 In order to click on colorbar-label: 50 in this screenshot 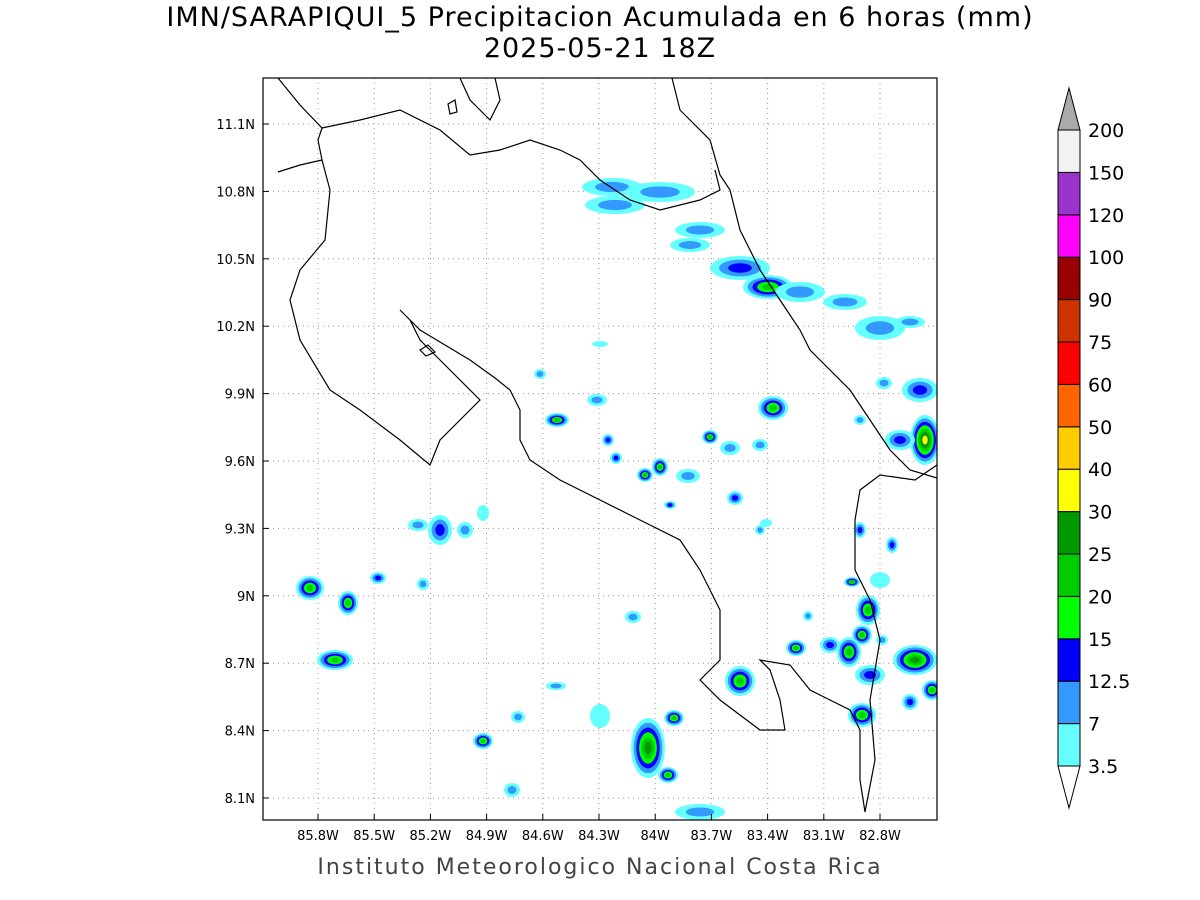, I will do `click(1100, 428)`.